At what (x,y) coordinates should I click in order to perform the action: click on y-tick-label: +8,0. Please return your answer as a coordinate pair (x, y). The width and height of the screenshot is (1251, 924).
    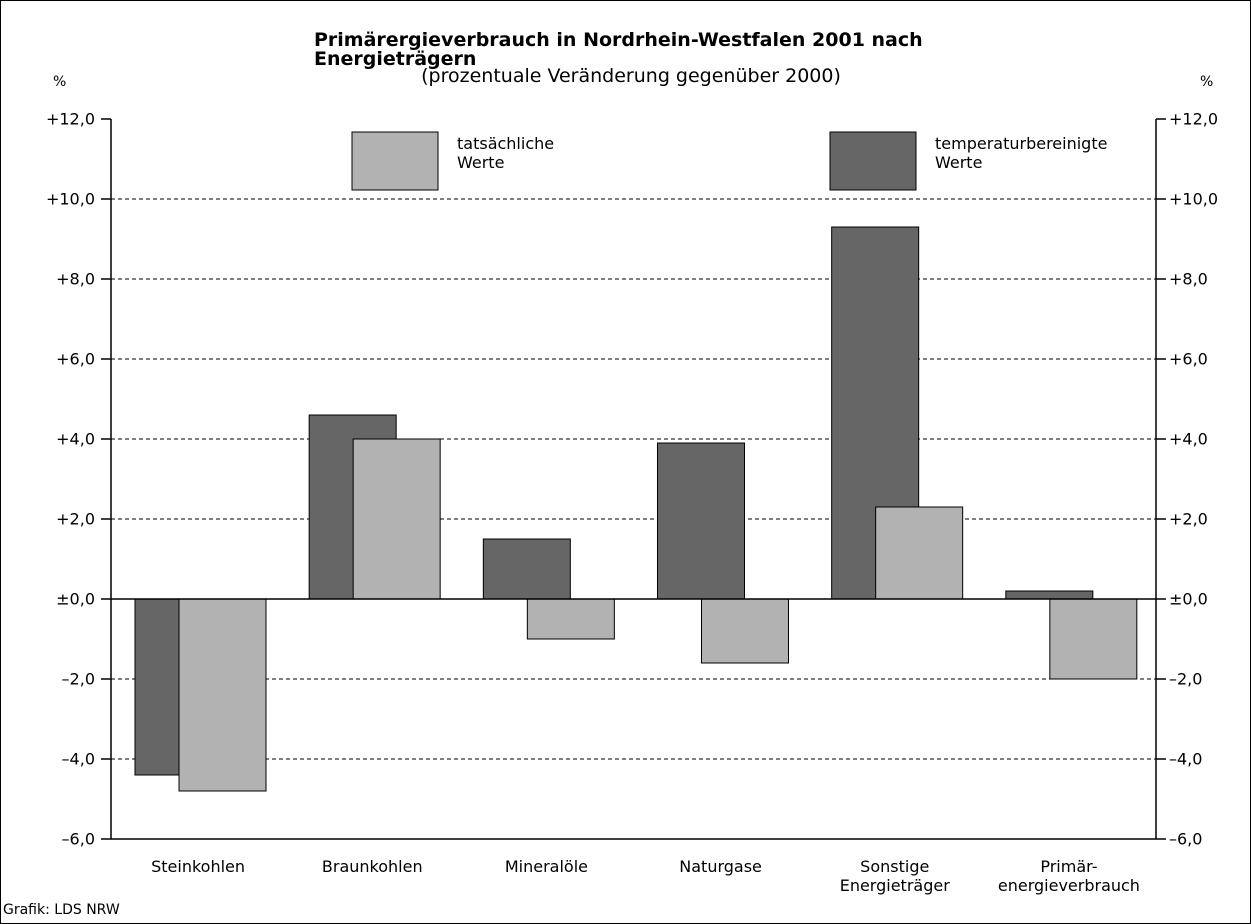
    Looking at the image, I should click on (75, 279).